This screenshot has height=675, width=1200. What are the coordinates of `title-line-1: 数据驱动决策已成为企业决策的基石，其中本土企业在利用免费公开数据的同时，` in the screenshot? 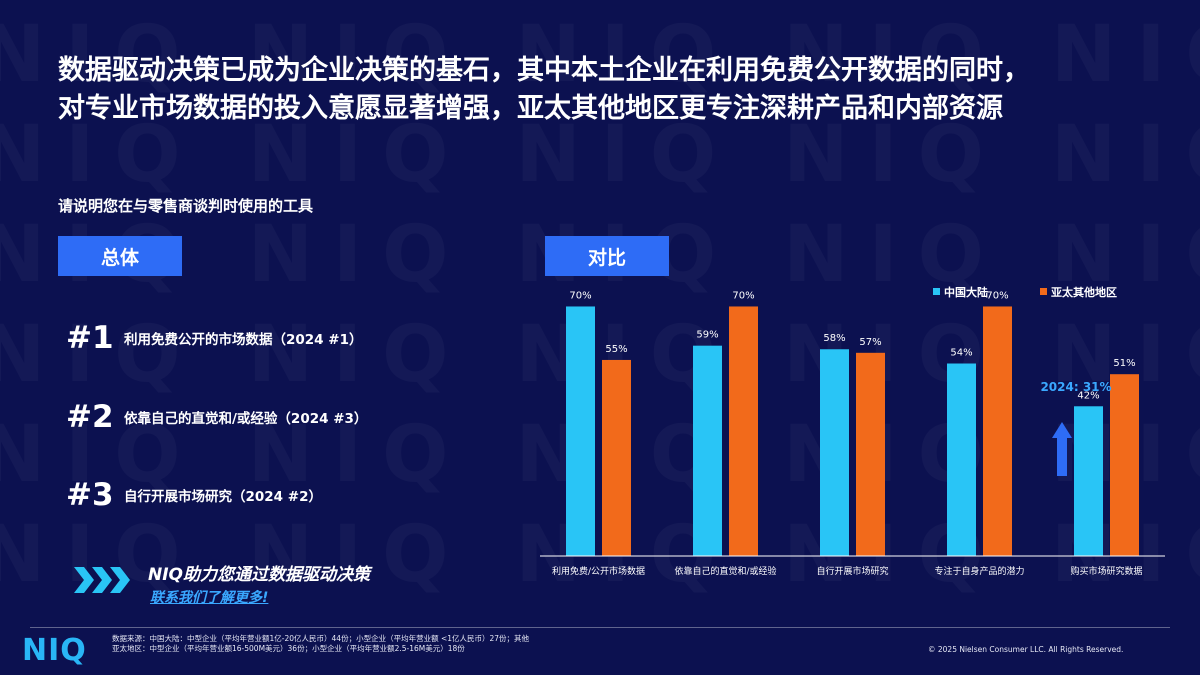 It's located at (544, 70).